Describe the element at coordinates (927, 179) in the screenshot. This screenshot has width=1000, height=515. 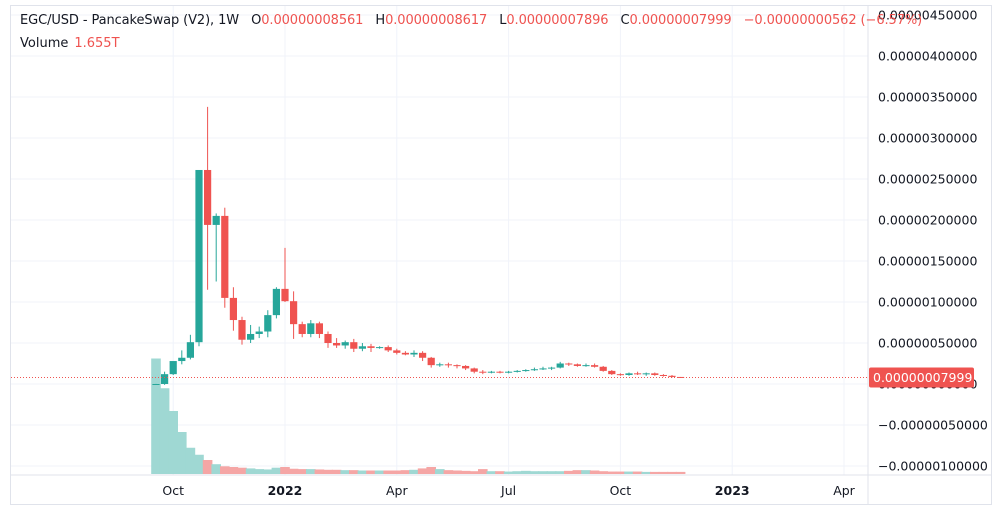
I see `price-tick-label: 0.00000250000` at that location.